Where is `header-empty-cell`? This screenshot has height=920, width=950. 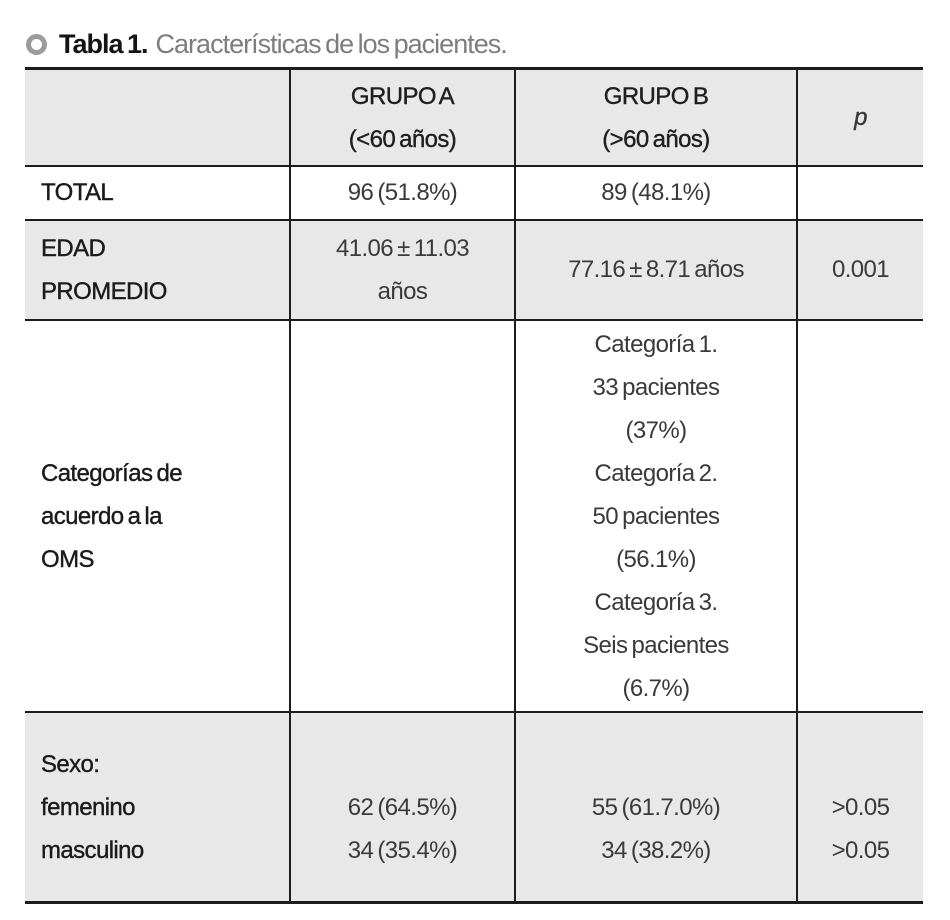
header-empty-cell is located at coordinates (157, 117).